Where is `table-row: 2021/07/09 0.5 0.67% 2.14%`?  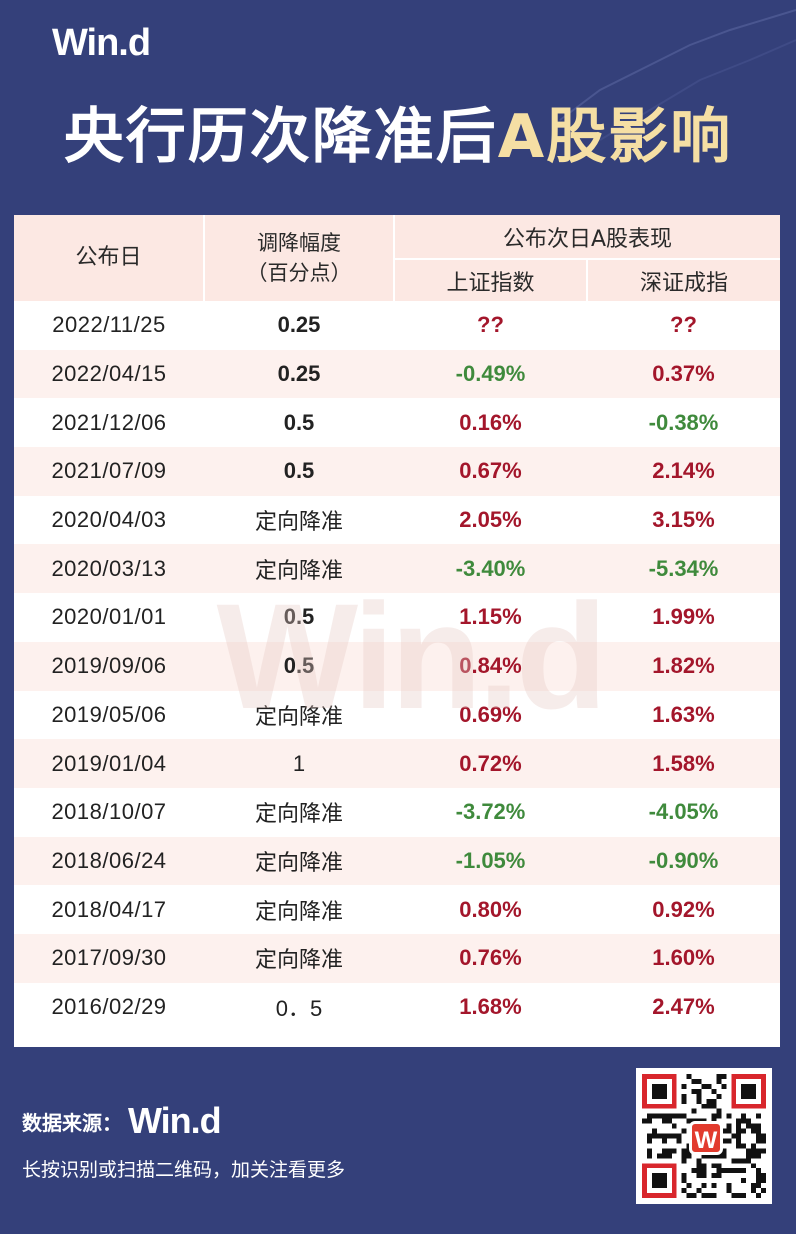
table-row: 2021/07/09 0.5 0.67% 2.14% is located at coordinates (397, 471).